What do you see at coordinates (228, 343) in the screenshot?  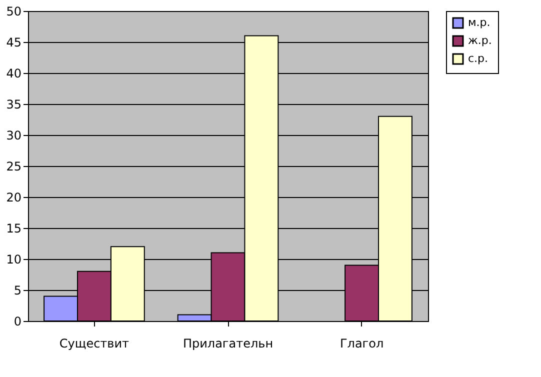 I see `x-tick-label: Прилагательн` at bounding box center [228, 343].